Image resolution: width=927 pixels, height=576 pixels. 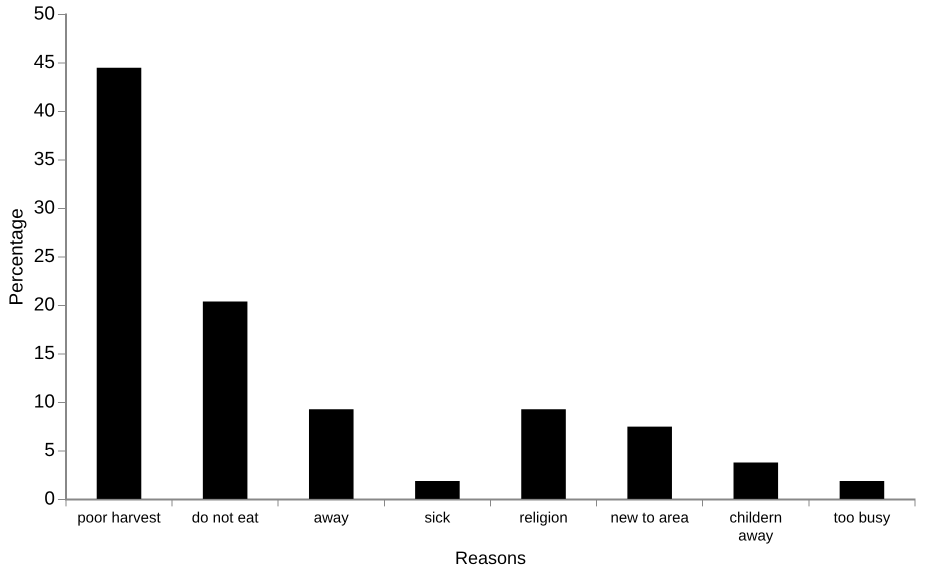 I want to click on y-tick-label: 5, so click(x=49, y=451).